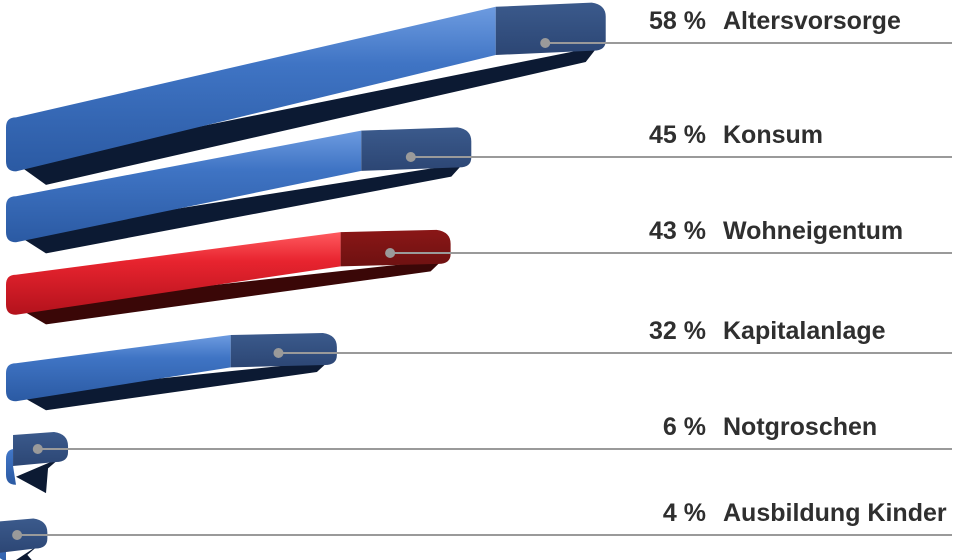 The width and height of the screenshot is (964, 560). I want to click on bar-end-ausbildung-kinder, so click(24, 535).